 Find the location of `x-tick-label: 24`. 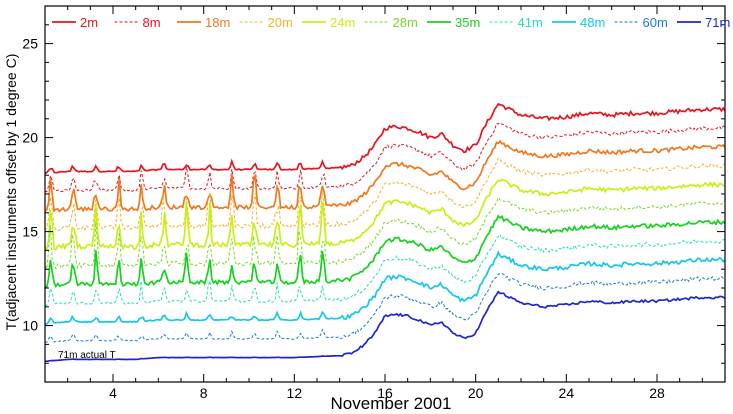

x-tick-label: 24 is located at coordinates (567, 393).